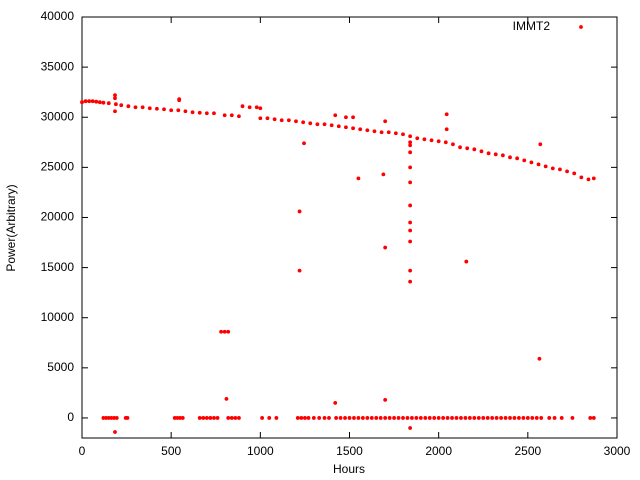  Describe the element at coordinates (581, 27) in the screenshot. I see `legend-marker` at that location.